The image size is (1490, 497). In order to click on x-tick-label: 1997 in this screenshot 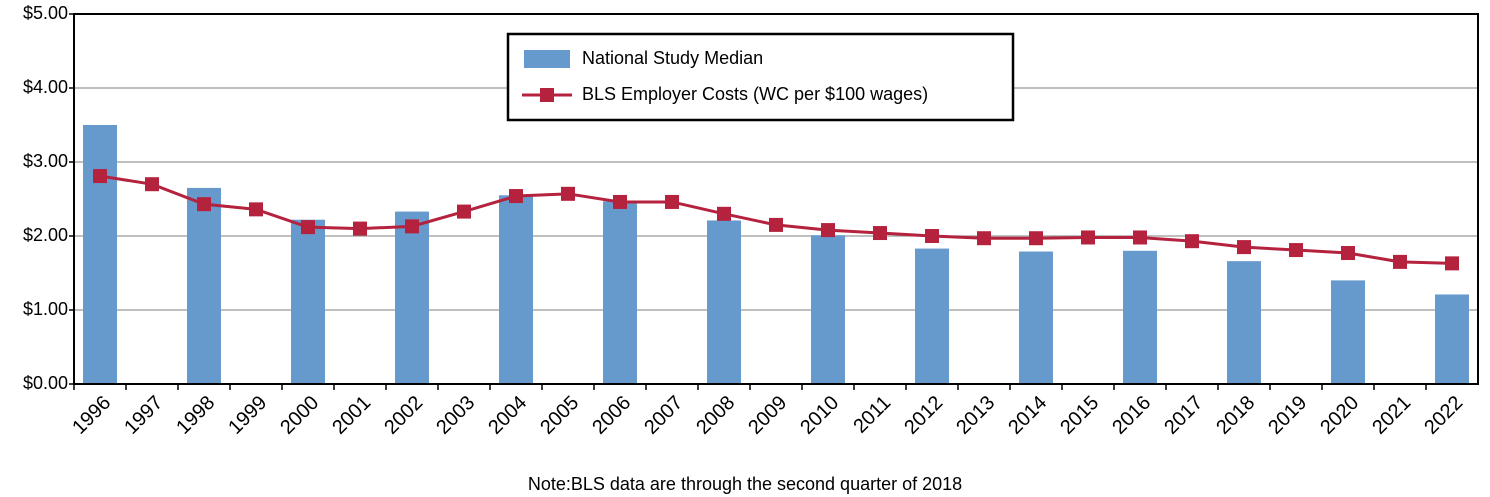, I will do `click(143, 415)`.